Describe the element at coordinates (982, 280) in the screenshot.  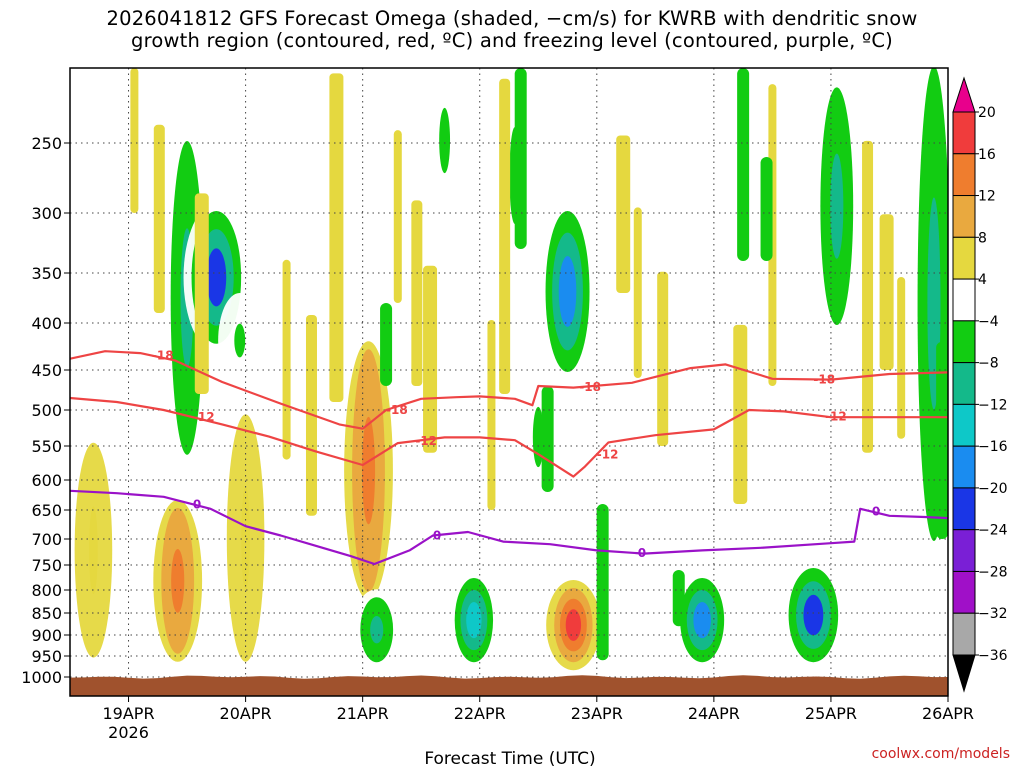
I see `colorbar-label: 4` at that location.